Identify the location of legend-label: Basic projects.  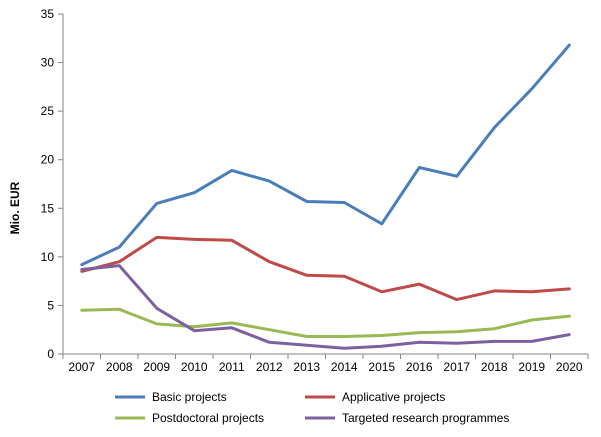
(189, 397).